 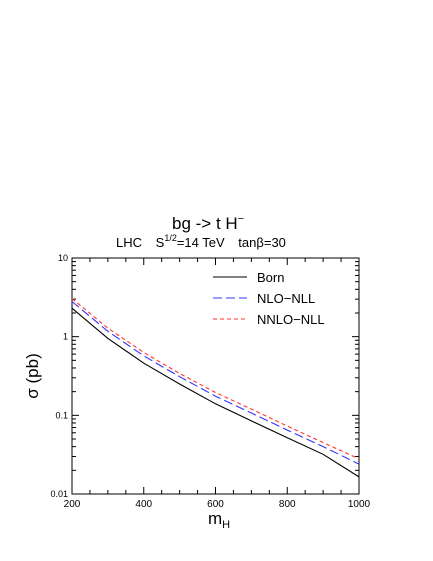 I want to click on svg-text:LHC S1/2=14 TeV ta: LHC S1/2=14 TeV tanβ=30, so click(x=201, y=241).